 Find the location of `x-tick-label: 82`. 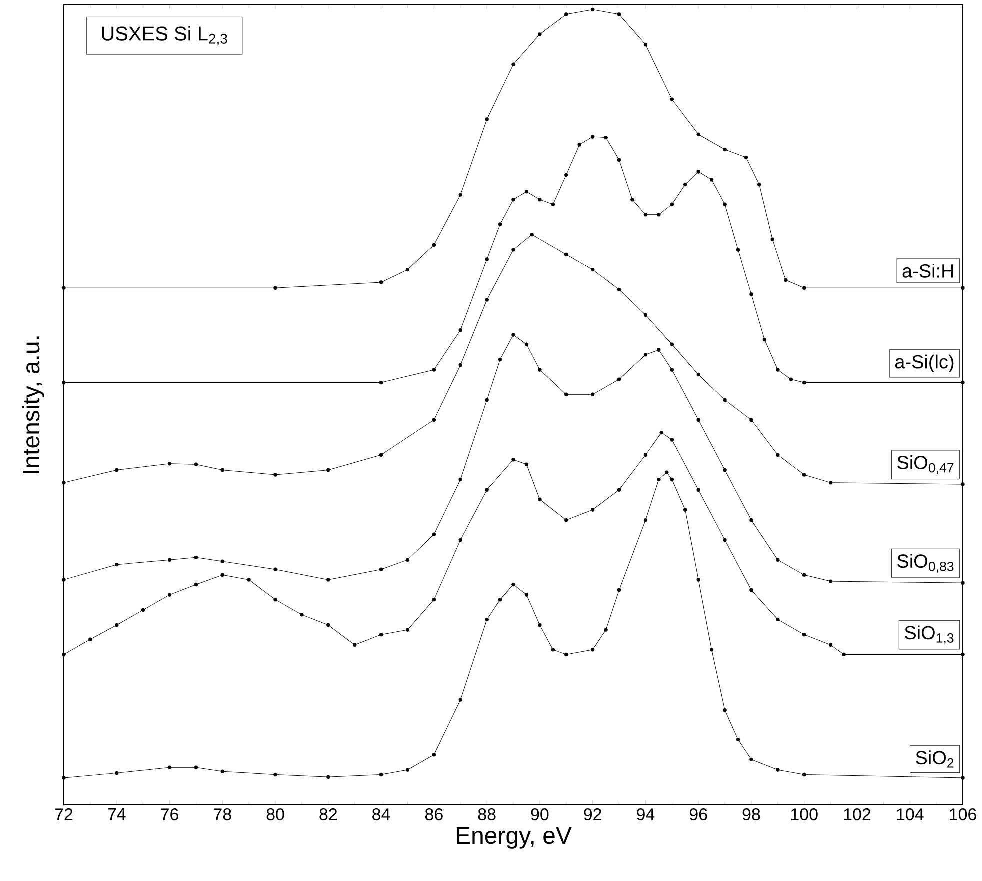

x-tick-label: 82 is located at coordinates (329, 814).